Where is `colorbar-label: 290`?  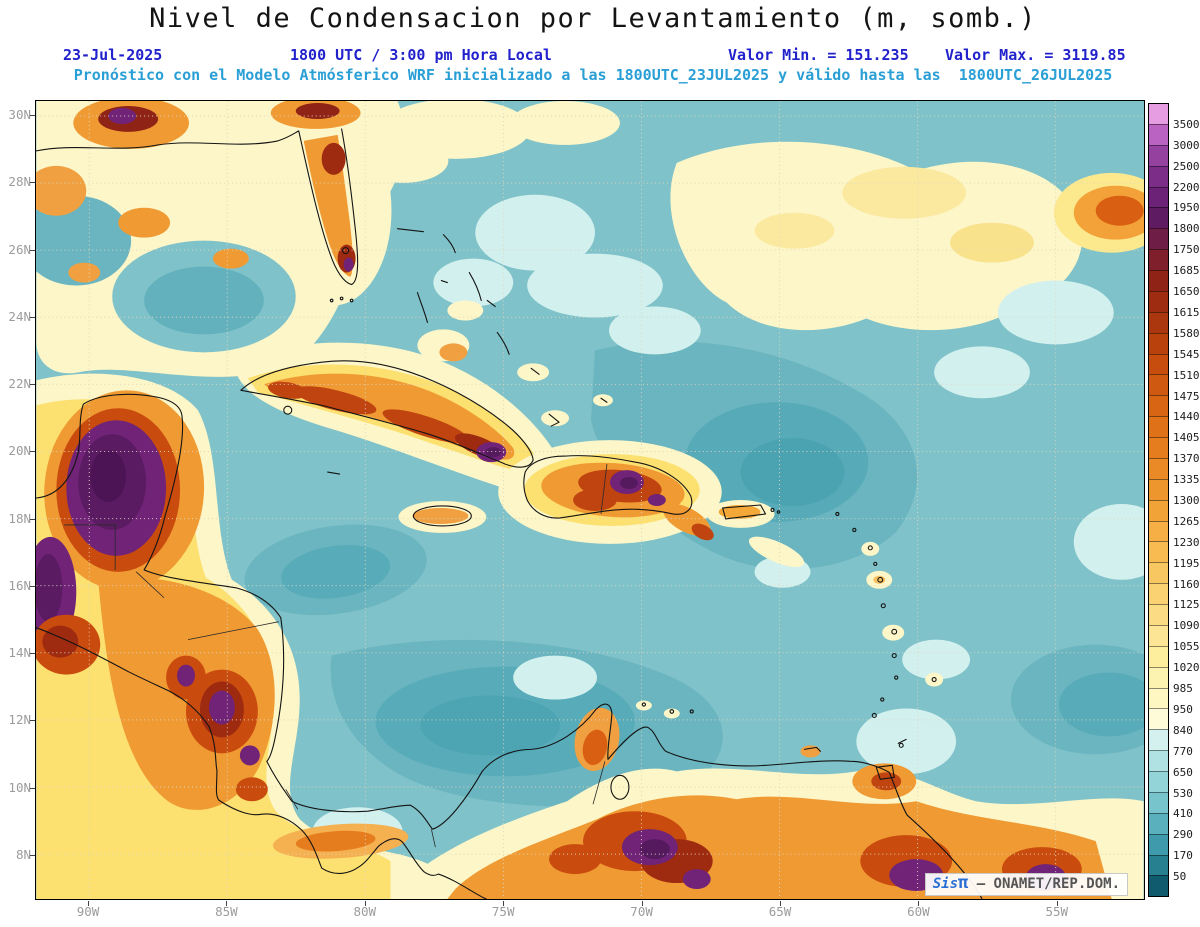 colorbar-label: 290 is located at coordinates (1183, 835).